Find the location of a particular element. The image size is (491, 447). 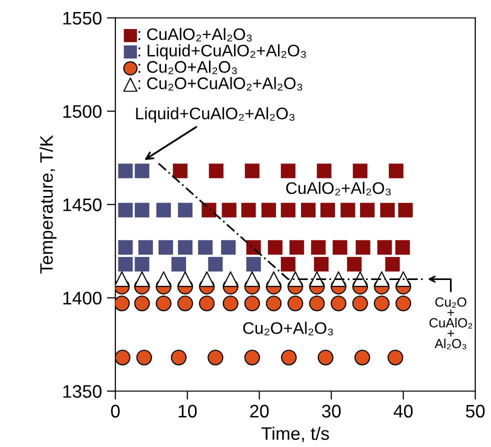

x-tick-label: 40 is located at coordinates (403, 411).